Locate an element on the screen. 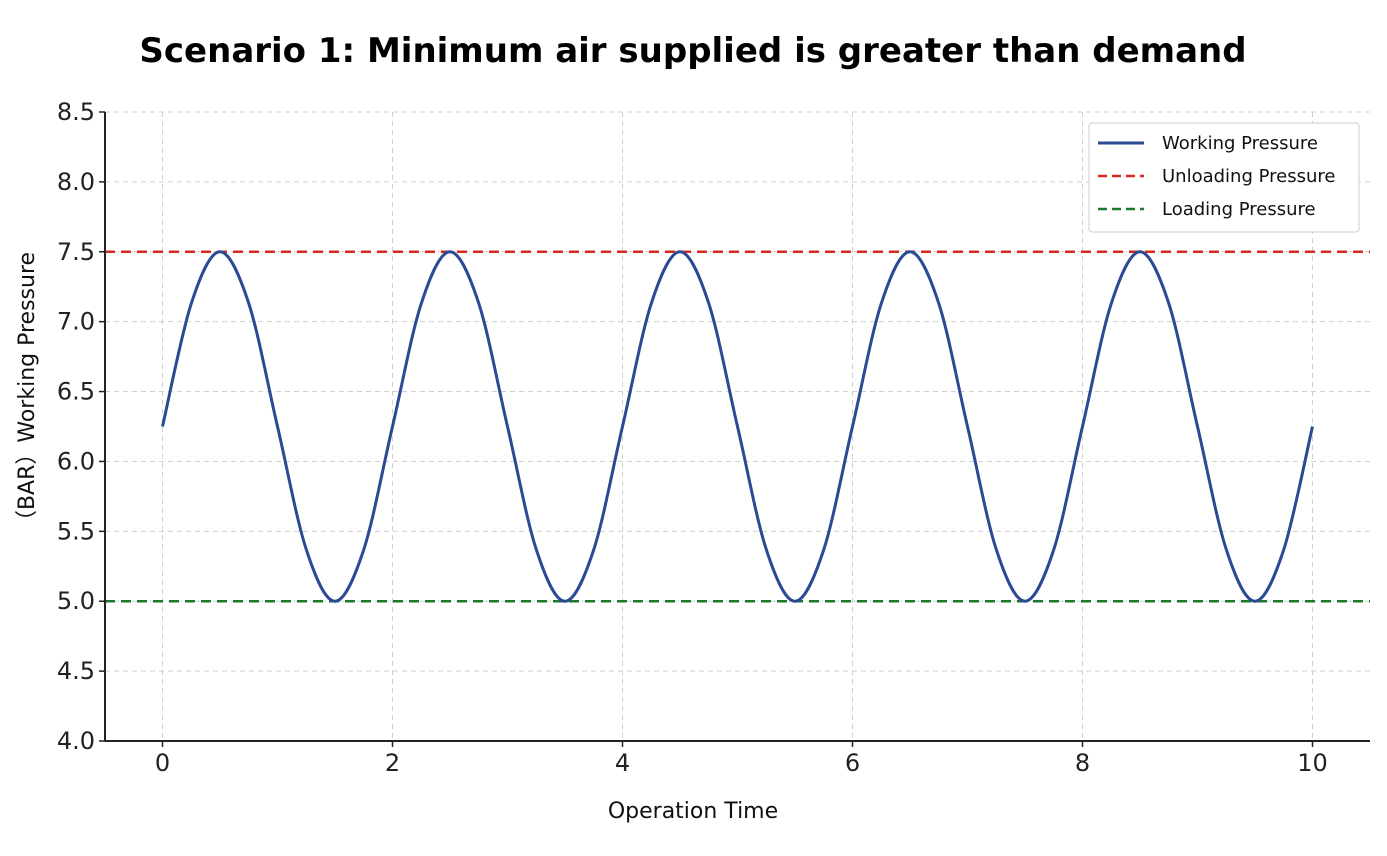 This screenshot has height=856, width=1387. y-tick-label: 7.0 is located at coordinates (76, 322).